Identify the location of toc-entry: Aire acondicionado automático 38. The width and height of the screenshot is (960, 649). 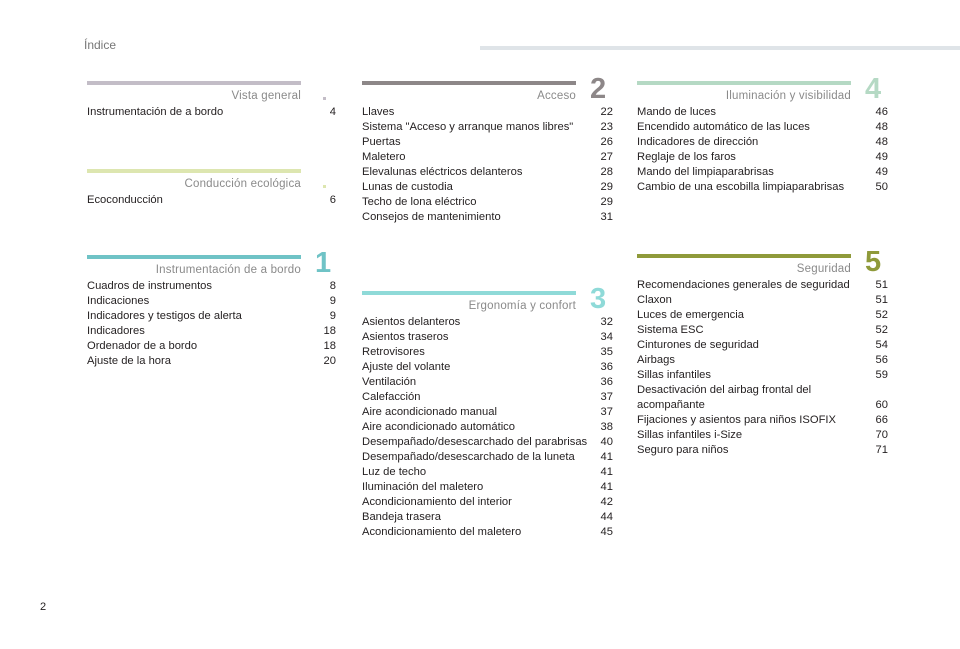
(487, 427).